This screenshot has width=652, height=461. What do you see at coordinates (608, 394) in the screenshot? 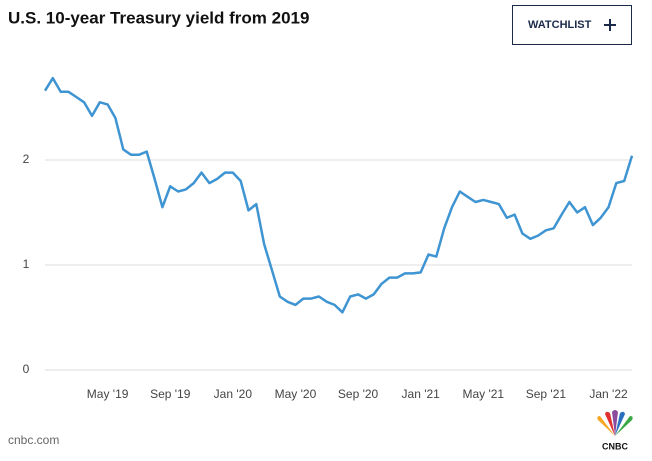
I see `x-tick-label: Jan '22` at bounding box center [608, 394].